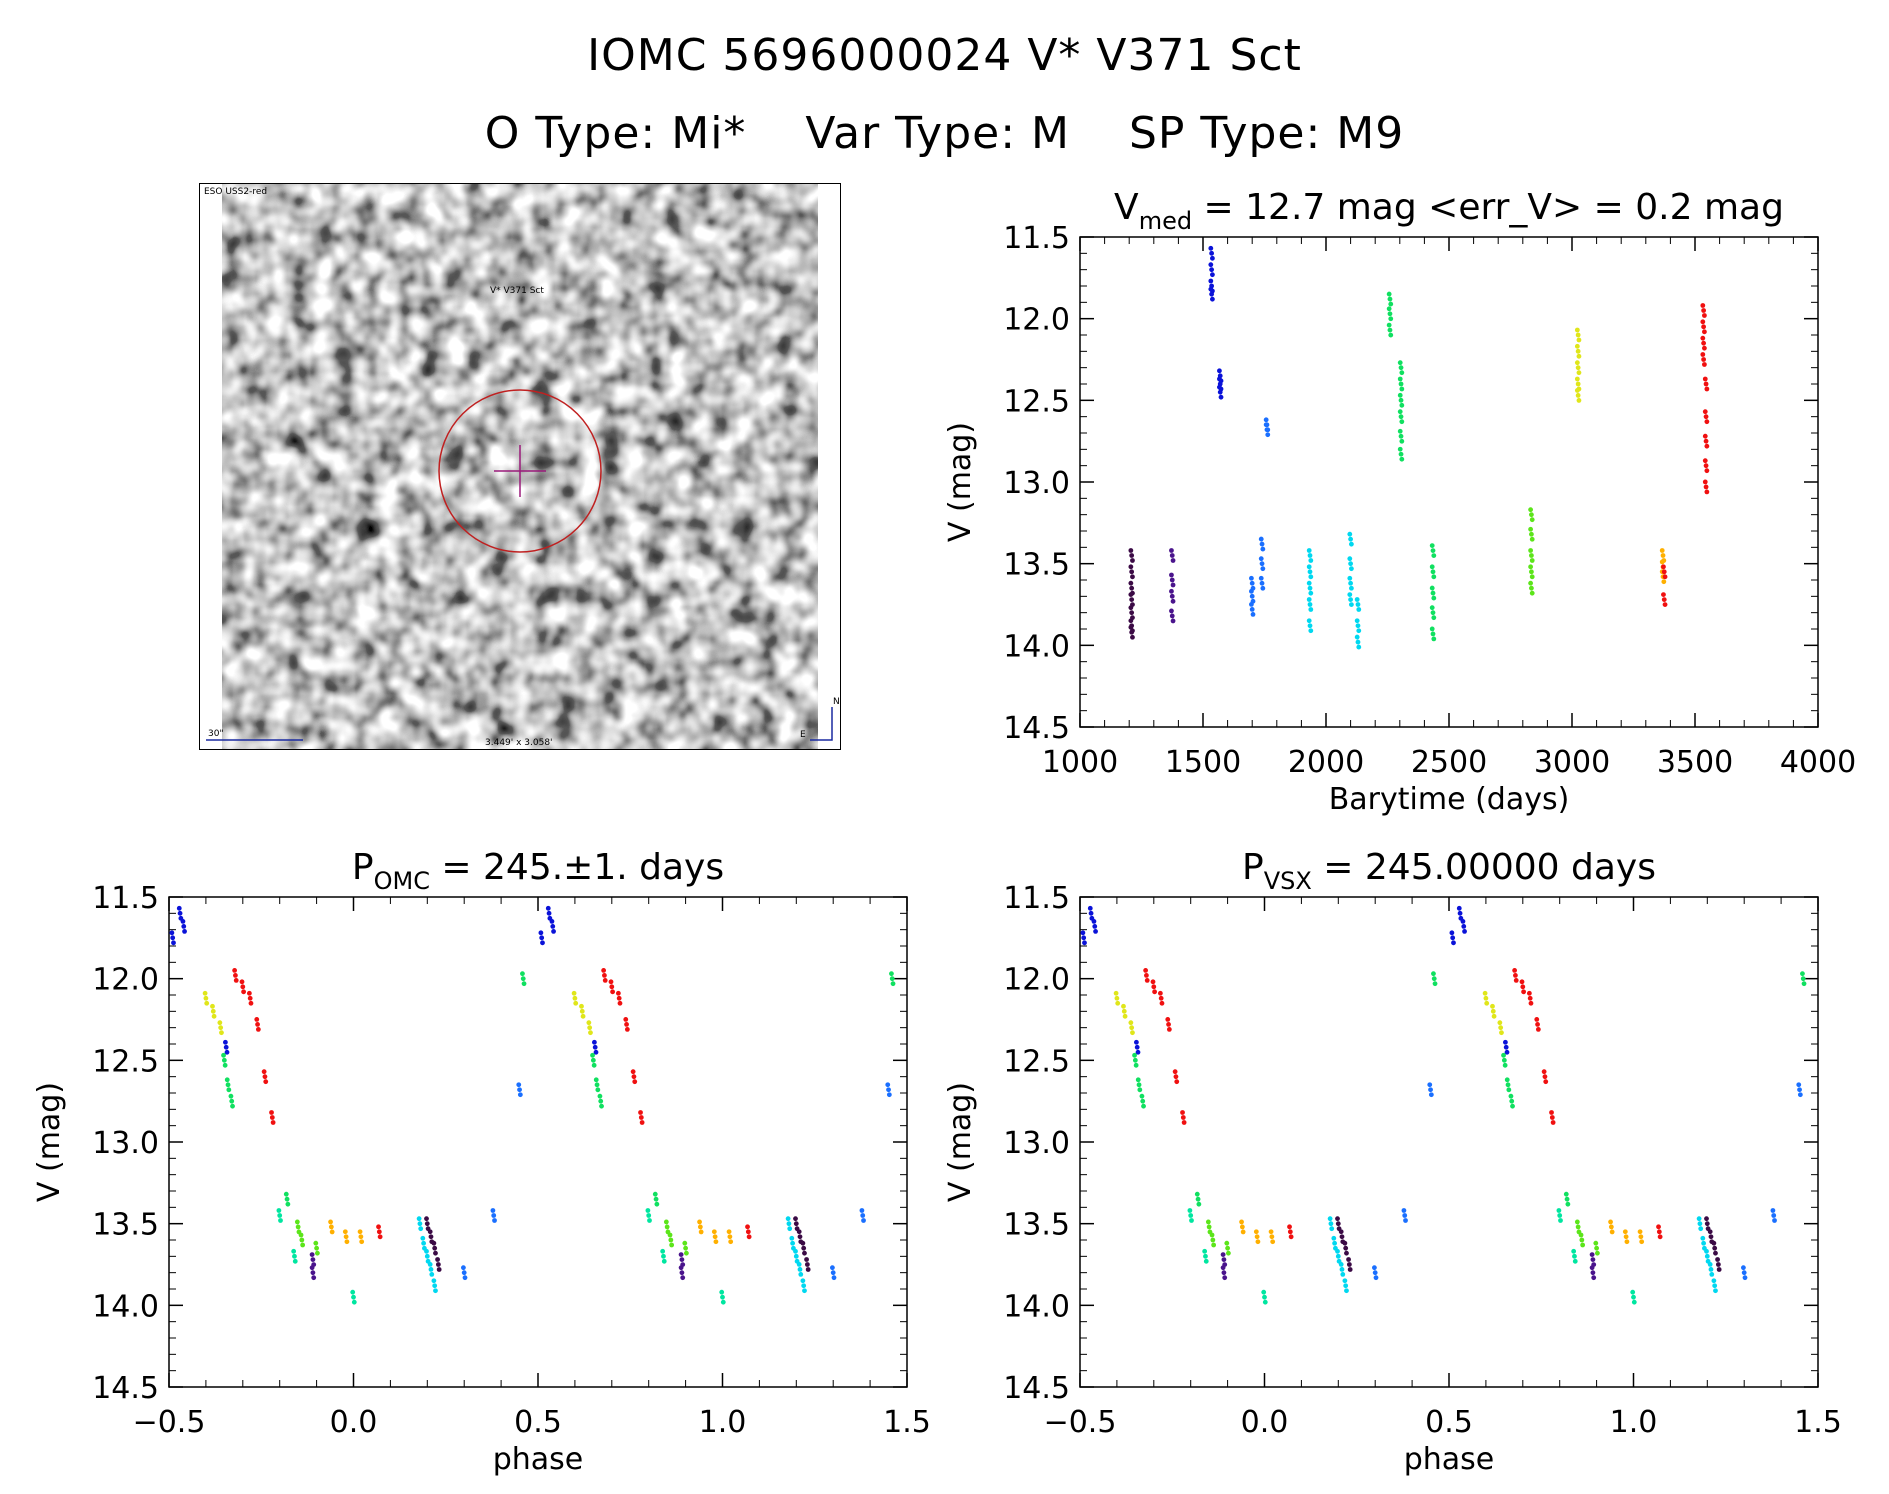 Image resolution: width=1889 pixels, height=1494 pixels. Describe the element at coordinates (1036, 1388) in the screenshot. I see `y-tick-label: 14.5` at that location.